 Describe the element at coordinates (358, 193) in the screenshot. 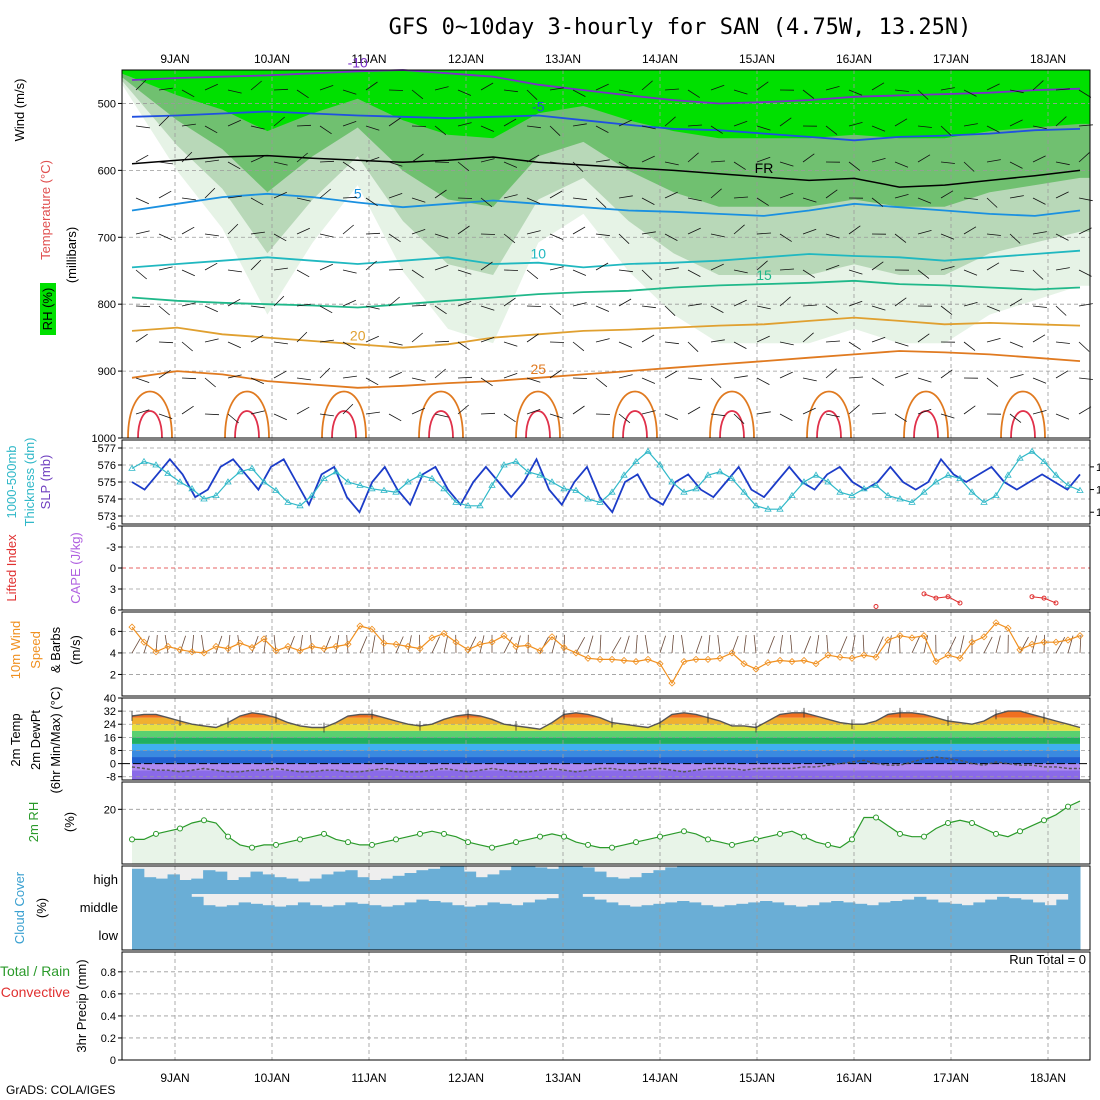

I see `isotherm-label: 5` at that location.